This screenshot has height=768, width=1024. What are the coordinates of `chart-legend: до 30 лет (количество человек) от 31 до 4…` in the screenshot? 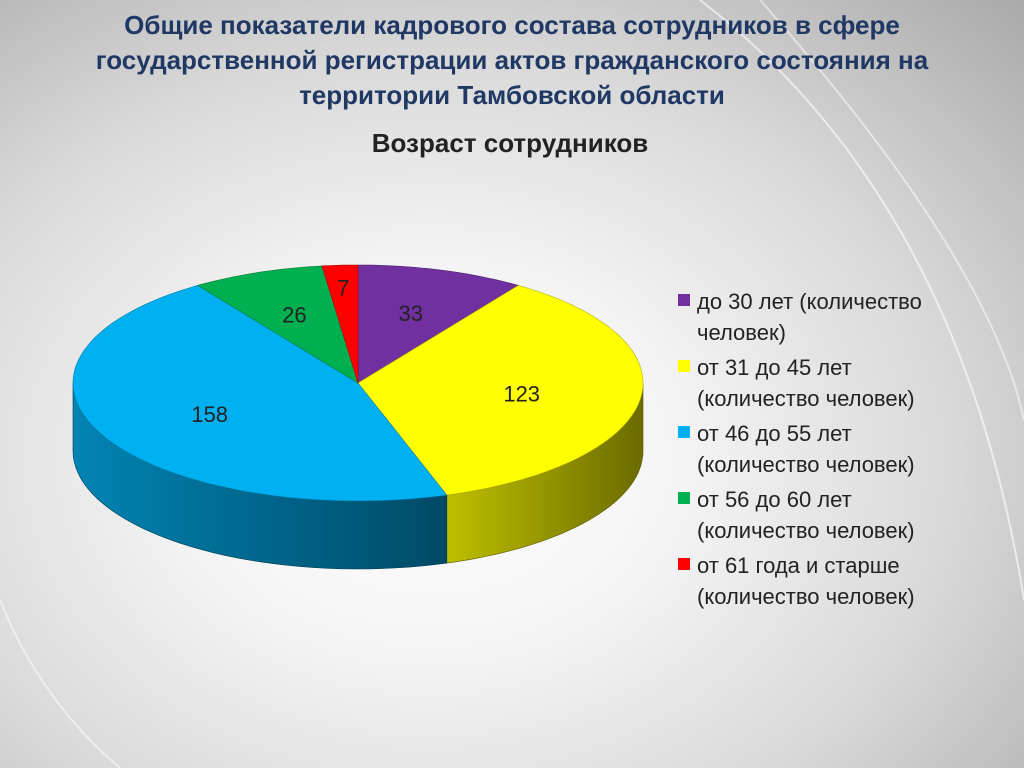 It's located at (825, 451).